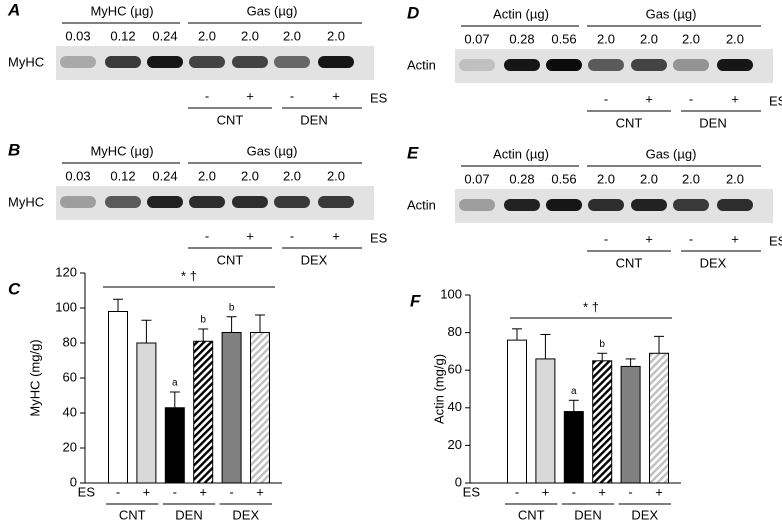 This screenshot has height=522, width=782. I want to click on y-axis-label: MyHC (mg/g), so click(34, 377).